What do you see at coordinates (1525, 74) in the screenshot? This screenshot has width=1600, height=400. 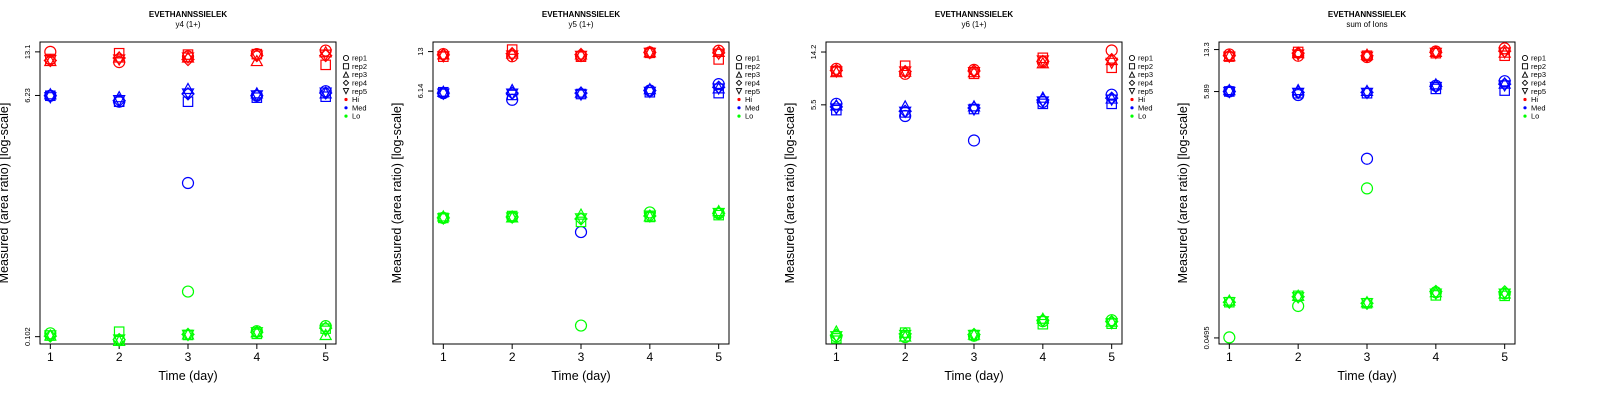 I see `legend-triangle-up-symbol` at bounding box center [1525, 74].